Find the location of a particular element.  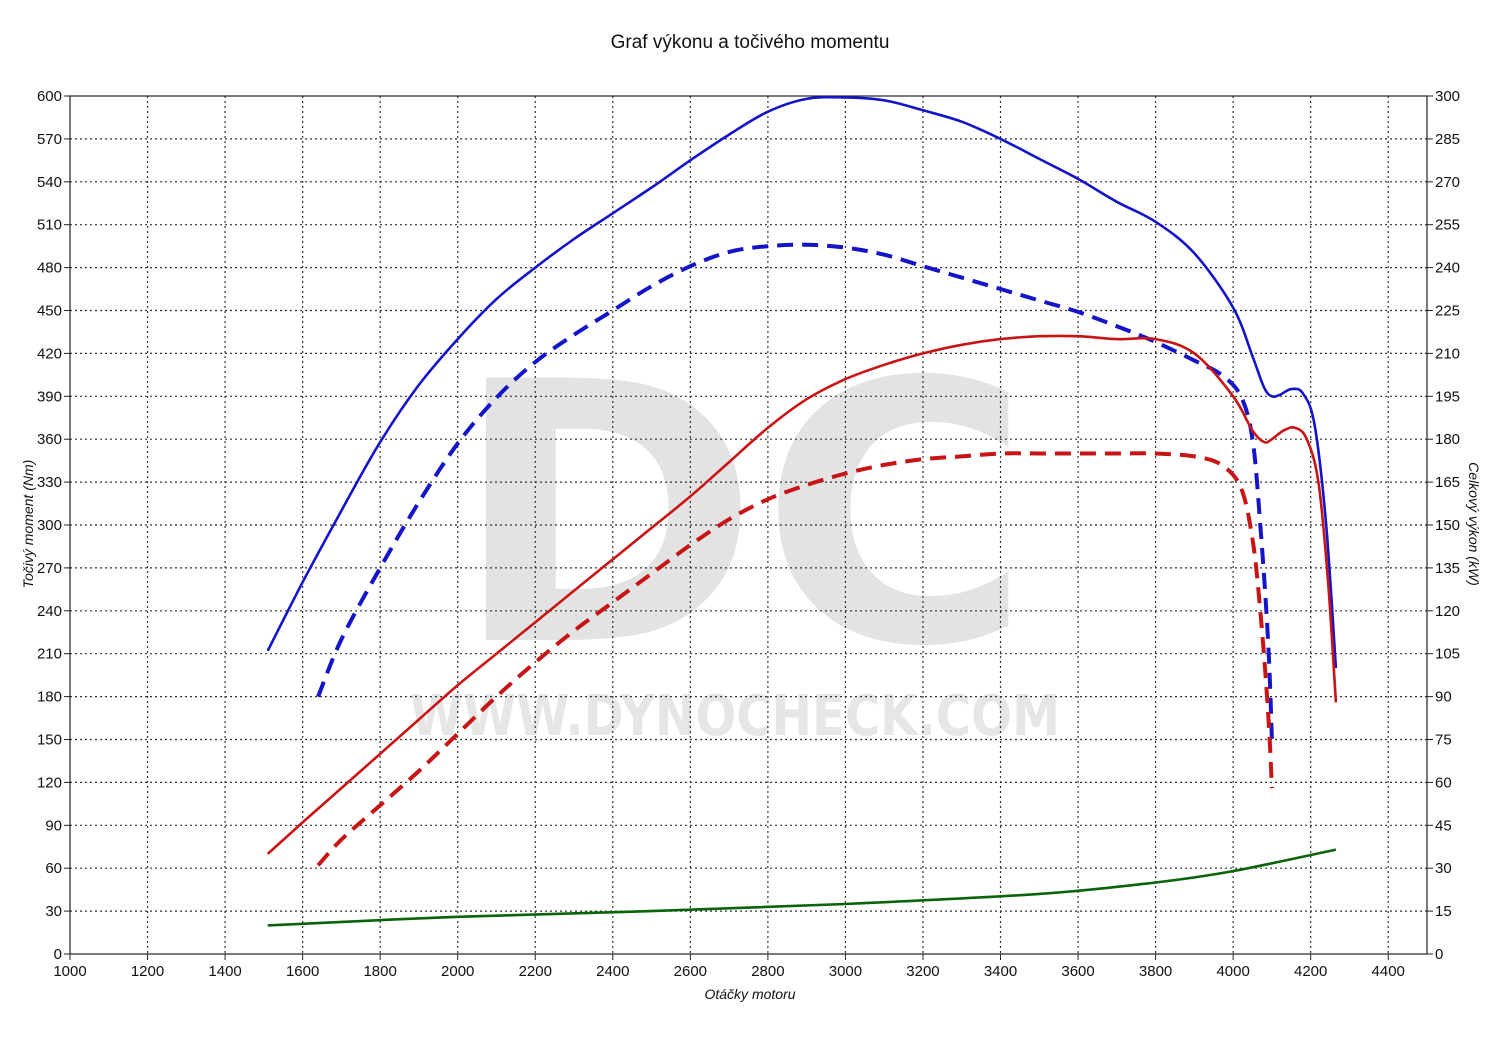

y-right-tick-label: 0 is located at coordinates (1439, 954).